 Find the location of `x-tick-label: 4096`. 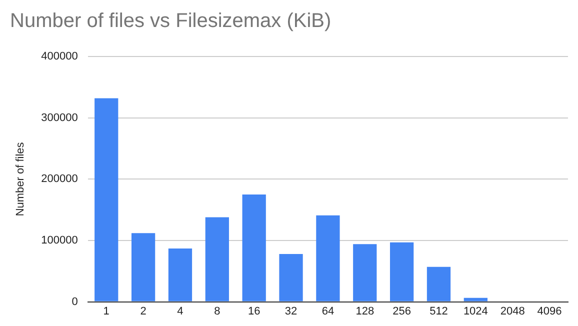

x-tick-label: 4096 is located at coordinates (549, 311).